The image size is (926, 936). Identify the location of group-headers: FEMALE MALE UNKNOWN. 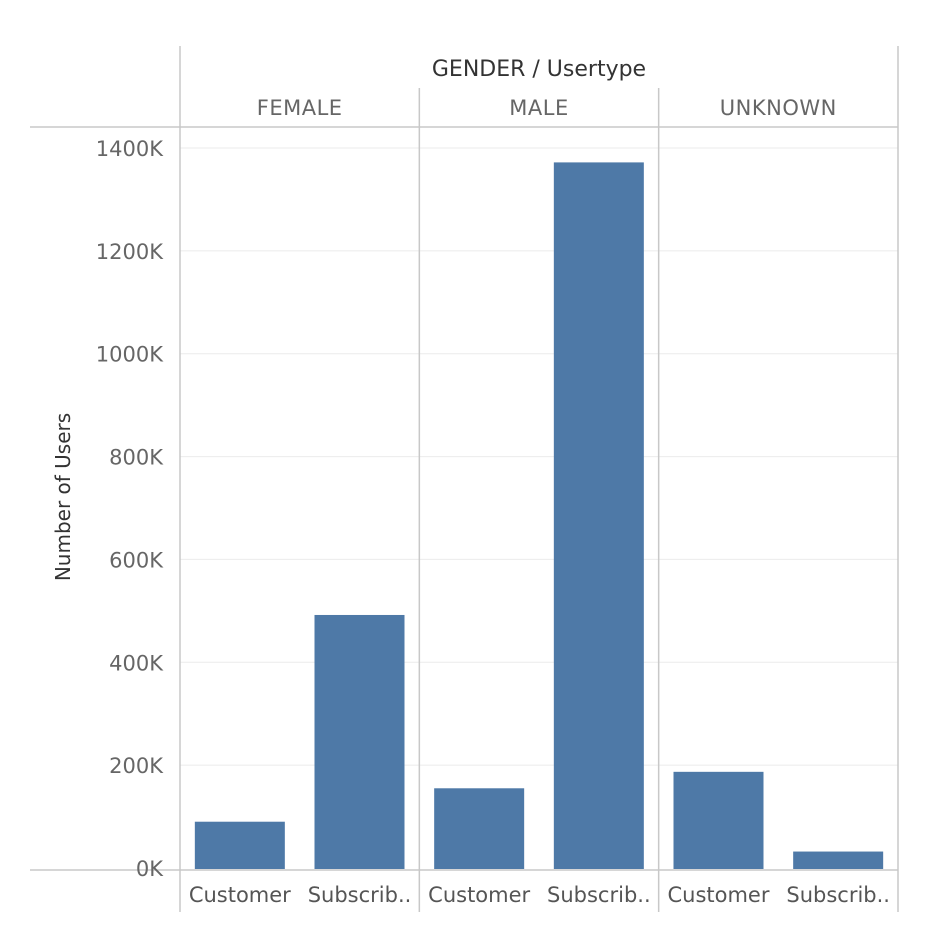
(547, 108).